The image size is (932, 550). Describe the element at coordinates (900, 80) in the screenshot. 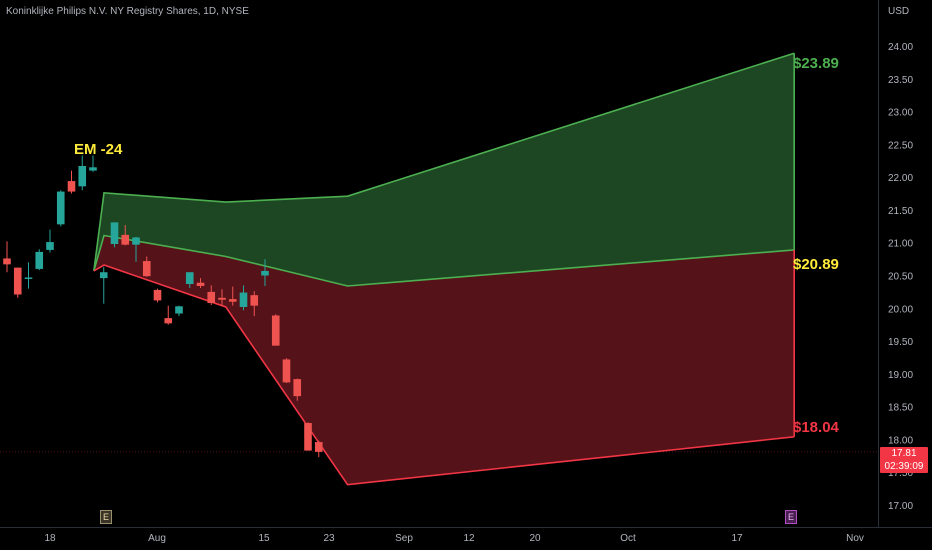

I see `y-tick-label: 23.50` at that location.